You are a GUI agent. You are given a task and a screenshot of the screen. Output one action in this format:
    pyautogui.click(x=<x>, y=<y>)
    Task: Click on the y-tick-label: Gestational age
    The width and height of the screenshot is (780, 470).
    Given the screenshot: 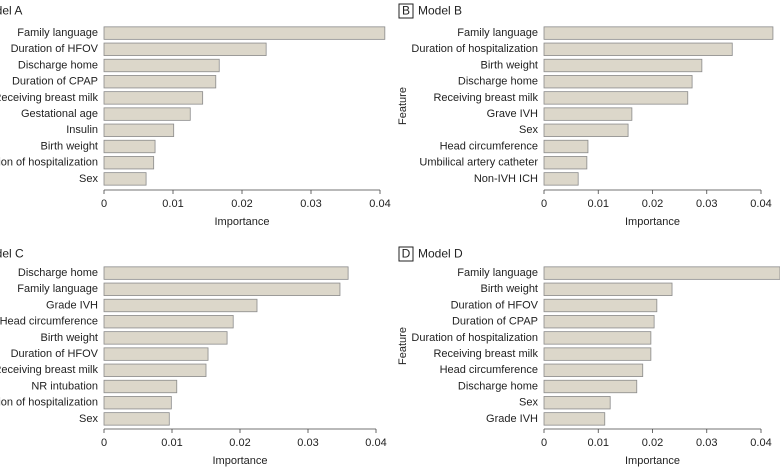 What is the action you would take?
    pyautogui.click(x=59, y=114)
    